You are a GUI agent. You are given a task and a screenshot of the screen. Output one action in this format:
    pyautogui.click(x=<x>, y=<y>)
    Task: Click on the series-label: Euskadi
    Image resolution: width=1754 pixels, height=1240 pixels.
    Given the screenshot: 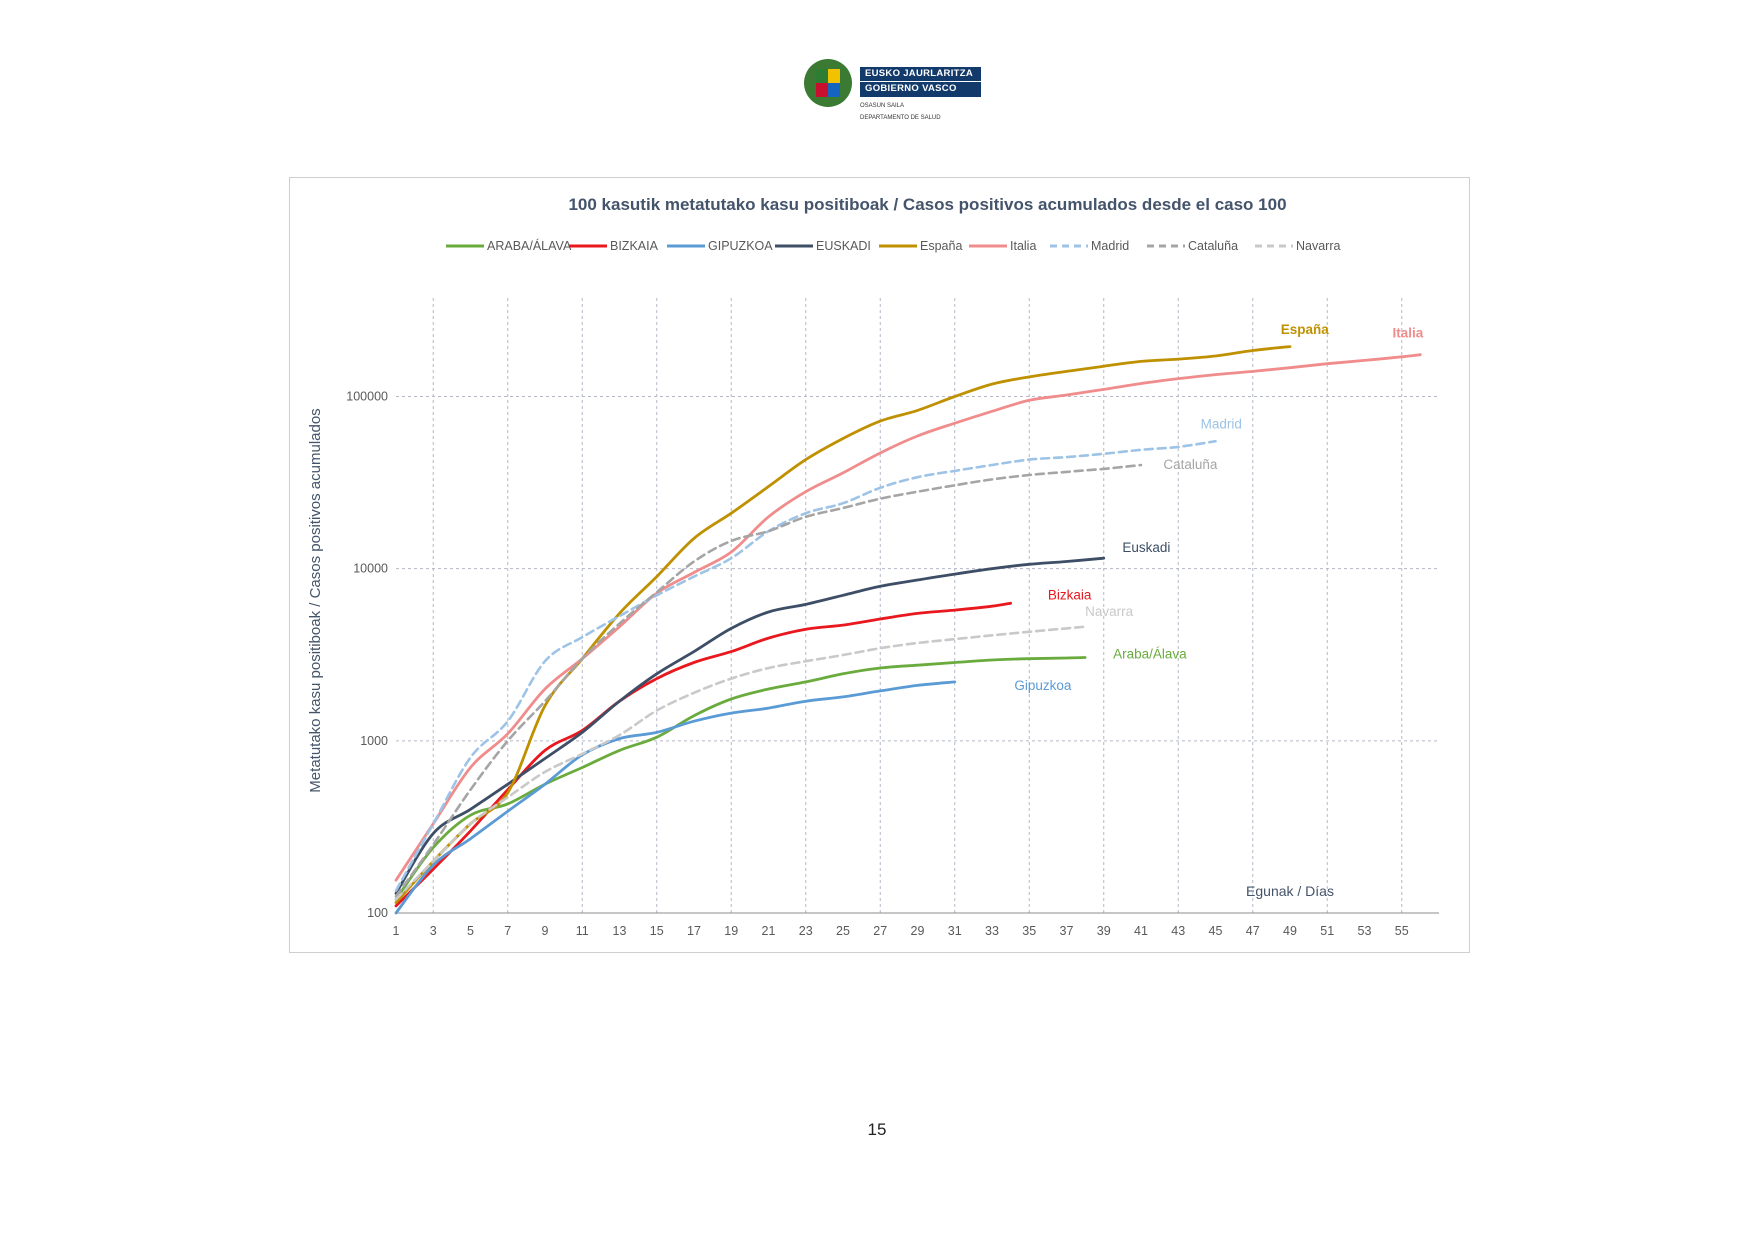 What is the action you would take?
    pyautogui.click(x=1146, y=547)
    